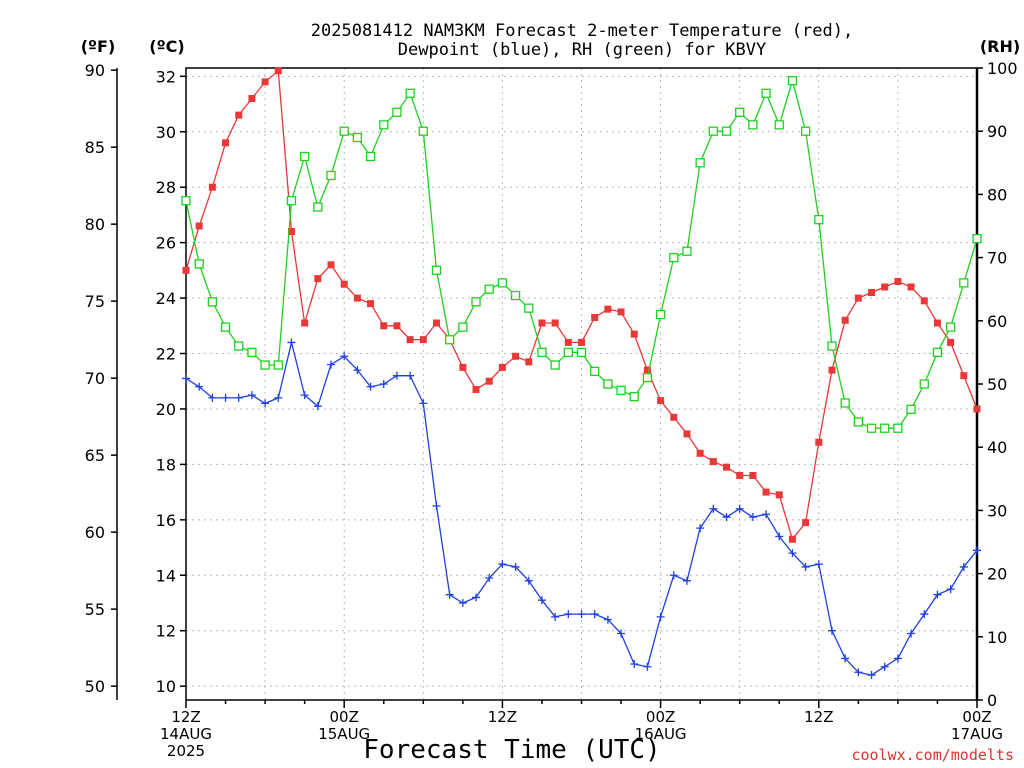 The width and height of the screenshot is (1024, 768). What do you see at coordinates (95, 147) in the screenshot?
I see `f-tick-label-1: 85` at bounding box center [95, 147].